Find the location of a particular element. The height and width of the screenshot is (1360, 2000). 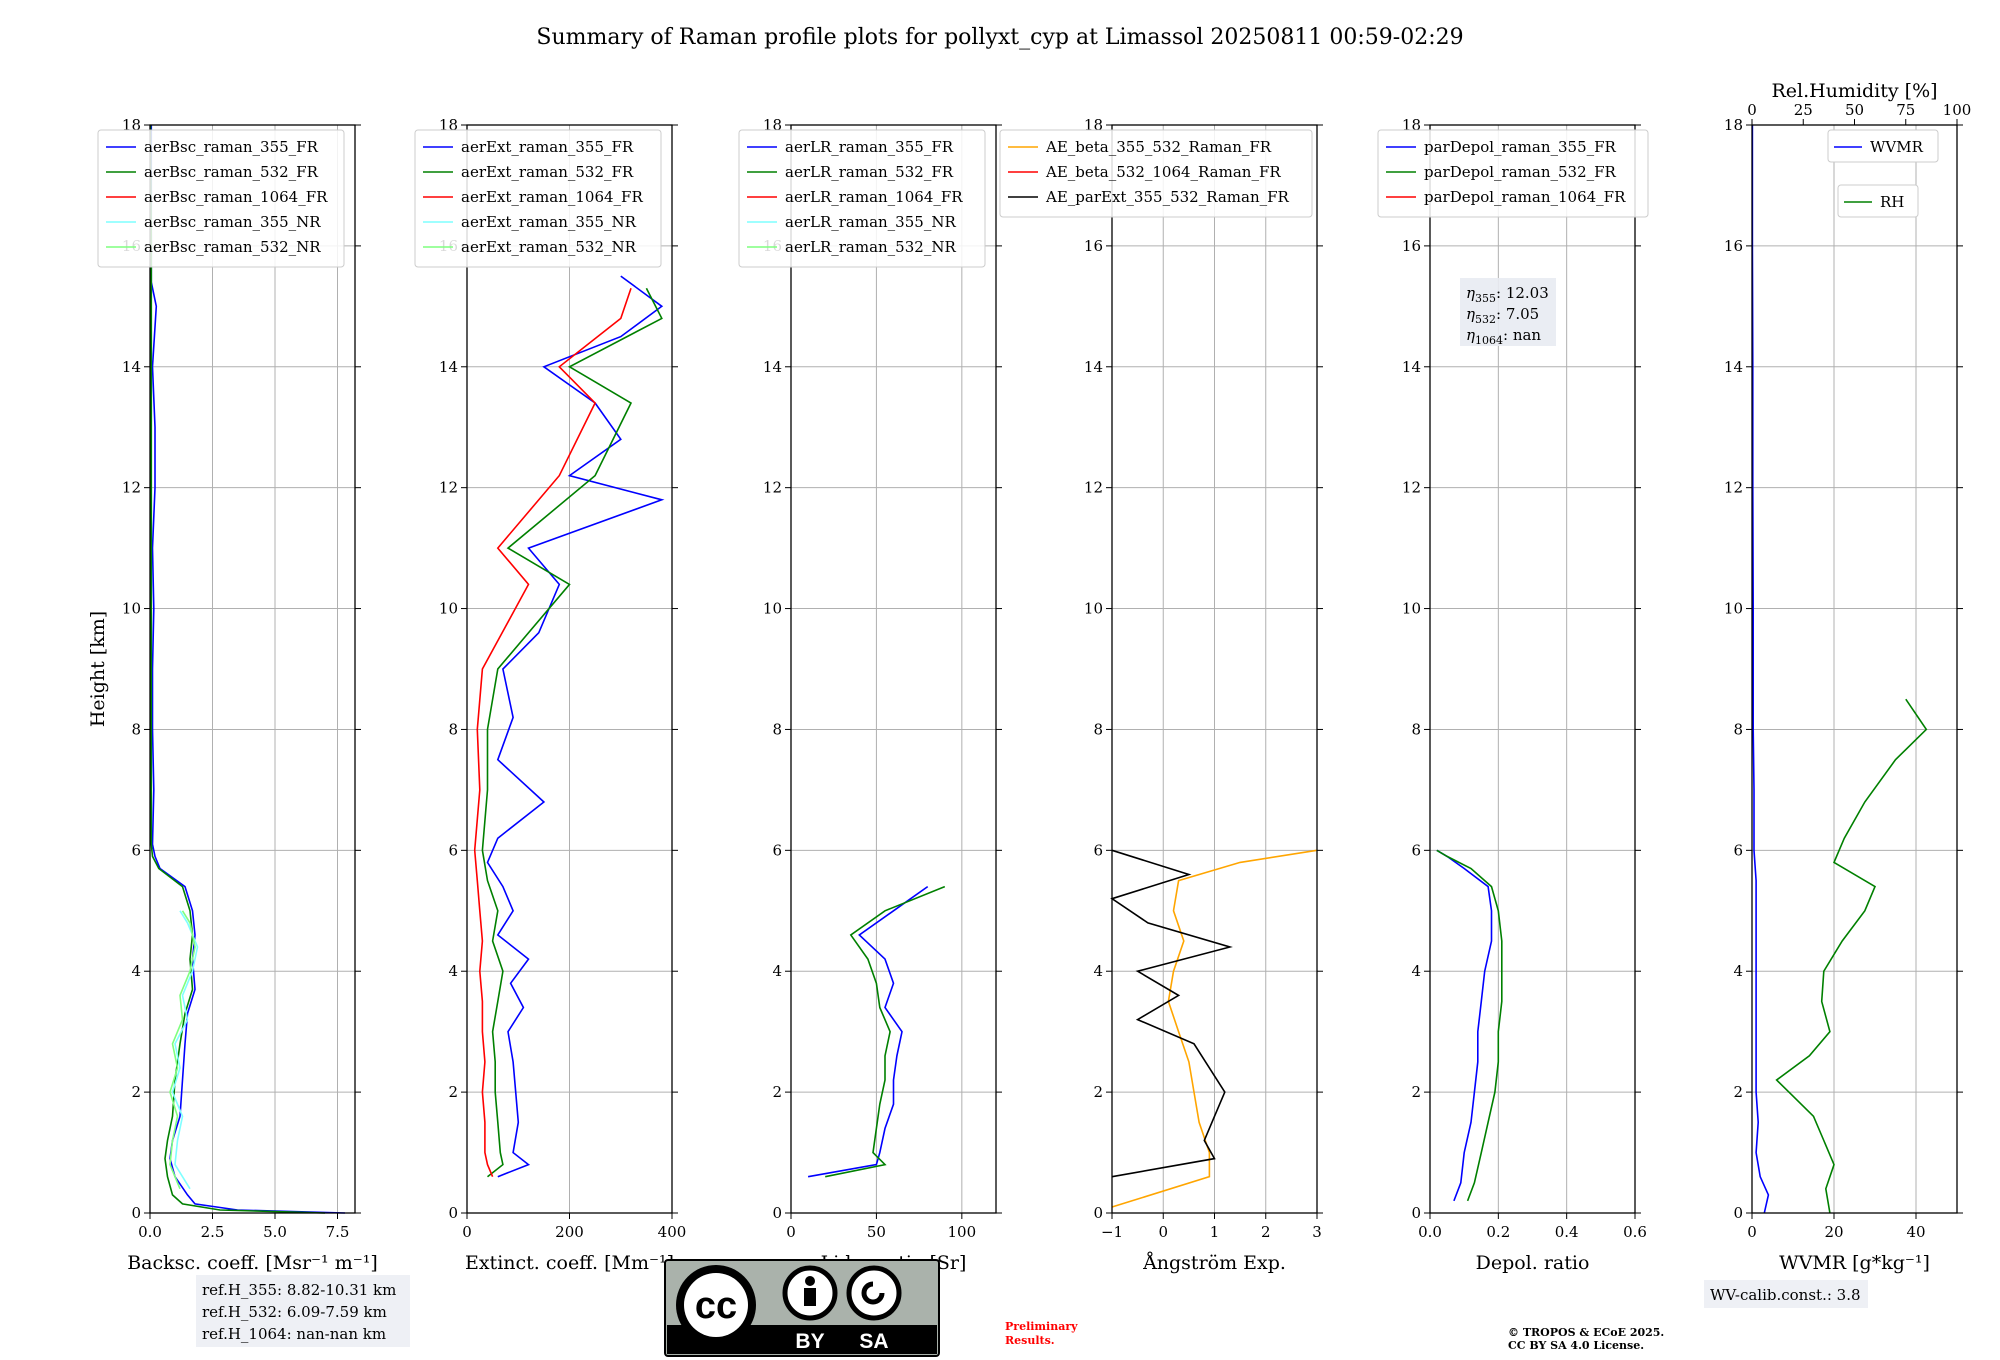

eta-annotation: η532: 7.05 is located at coordinates (1502, 315).